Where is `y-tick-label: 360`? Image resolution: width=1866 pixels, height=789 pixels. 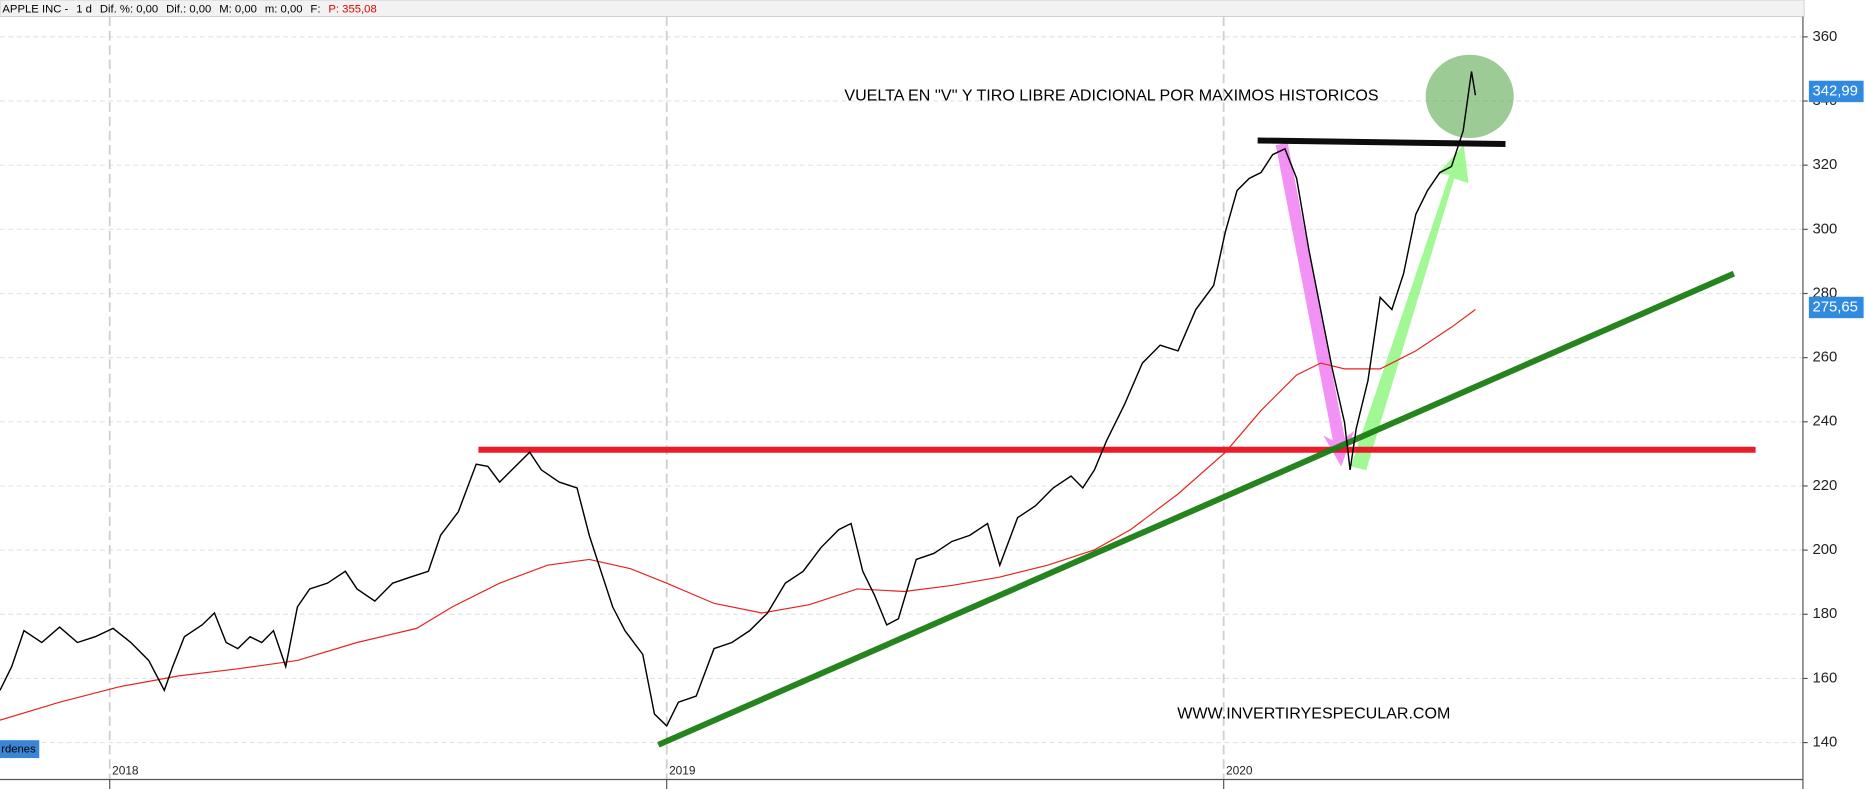
y-tick-label: 360 is located at coordinates (1824, 37).